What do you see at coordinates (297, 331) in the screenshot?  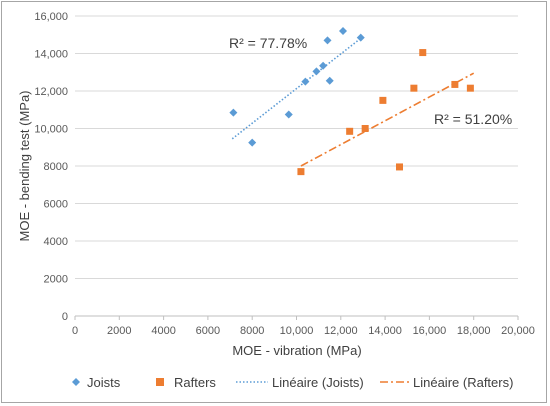 I see `x-tick-label: 10,000` at bounding box center [297, 331].